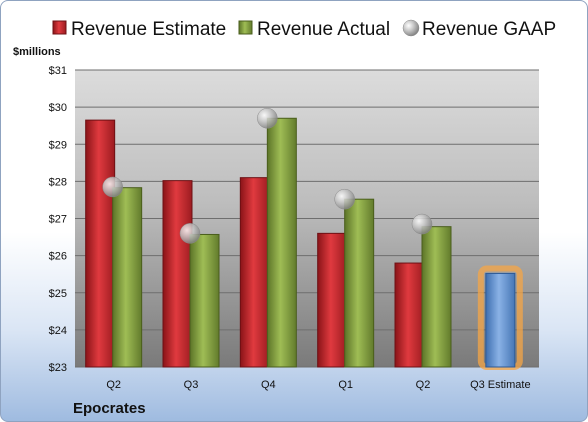 This screenshot has height=422, width=588. I want to click on y-tick-label: $24, so click(58, 331).